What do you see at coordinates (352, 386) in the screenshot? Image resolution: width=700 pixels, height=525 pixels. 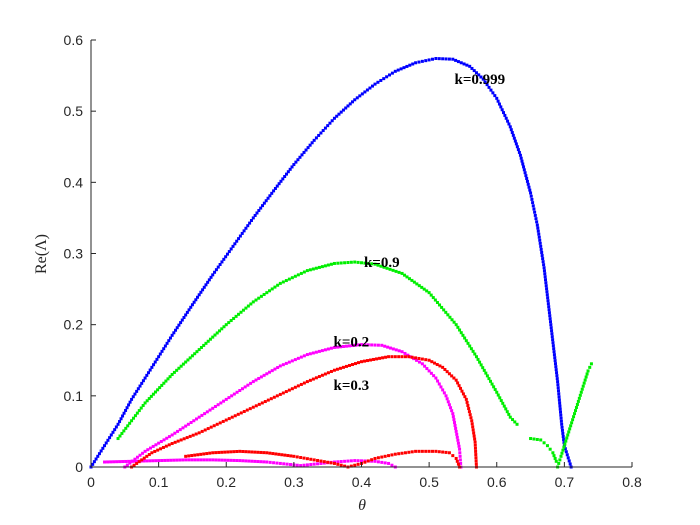 I see `annotation-label: k=0.3` at bounding box center [352, 386].